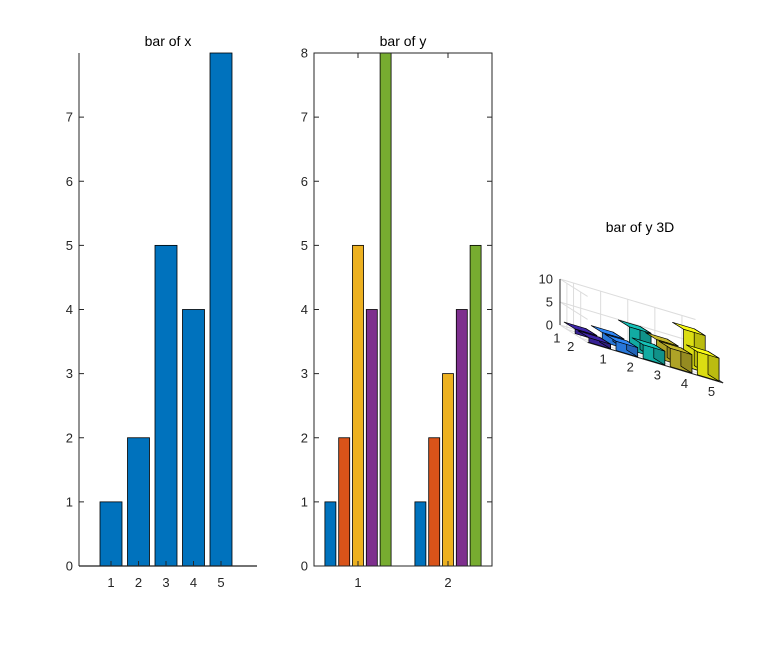  Describe the element at coordinates (549, 325) in the screenshot. I see `z-tick-label: 0` at that location.